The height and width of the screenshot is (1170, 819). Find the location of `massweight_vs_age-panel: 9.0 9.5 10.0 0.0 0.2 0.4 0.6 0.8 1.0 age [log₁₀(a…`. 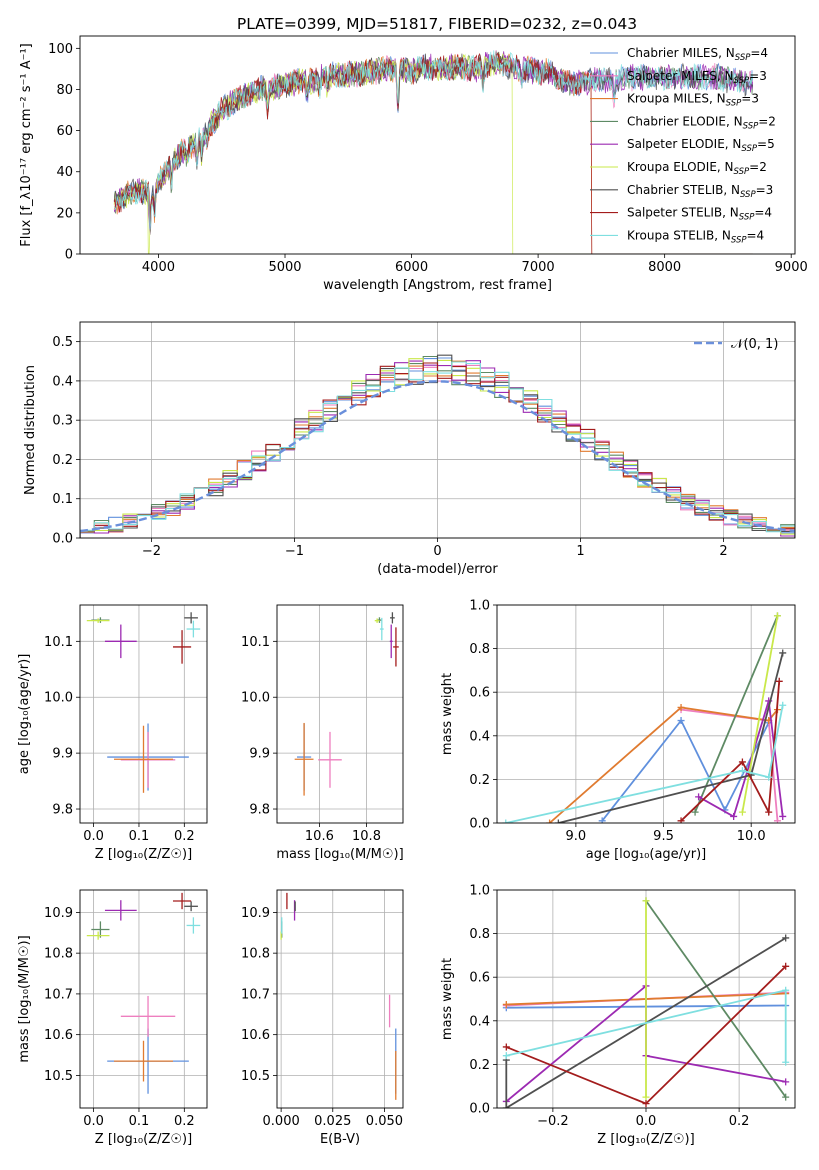

massweight_vs_age-panel: 9.0 9.5 10.0 0.0 0.2 0.4 0.6 0.8 1.0 age [log₁₀(a… is located at coordinates (618, 730).